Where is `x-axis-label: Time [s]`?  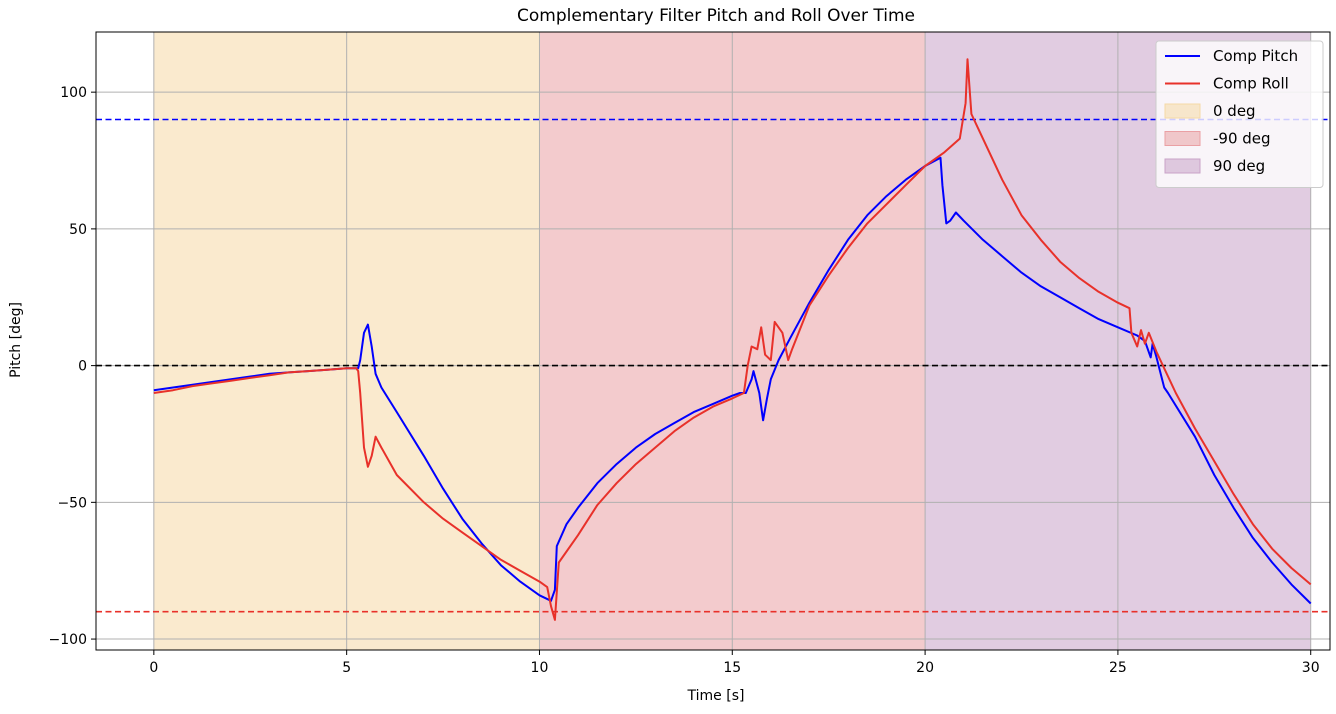 x-axis-label: Time [s] is located at coordinates (716, 696).